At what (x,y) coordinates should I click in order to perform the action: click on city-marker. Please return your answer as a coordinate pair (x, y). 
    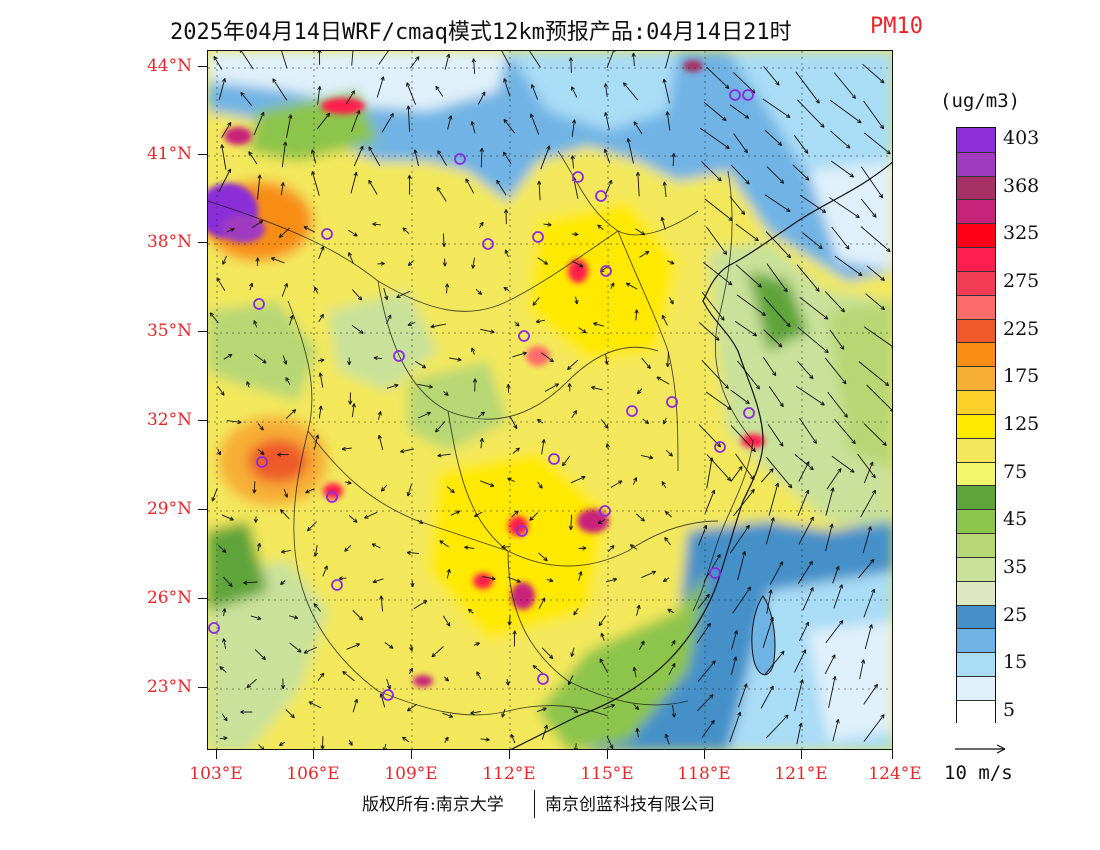
    Looking at the image, I should click on (735, 95).